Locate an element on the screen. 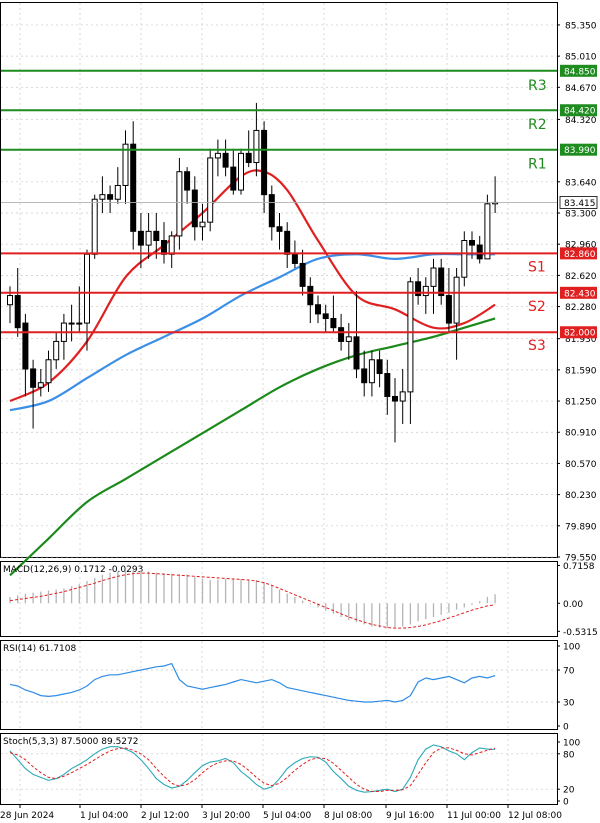  price-tick-label: 79.890 is located at coordinates (581, 527).